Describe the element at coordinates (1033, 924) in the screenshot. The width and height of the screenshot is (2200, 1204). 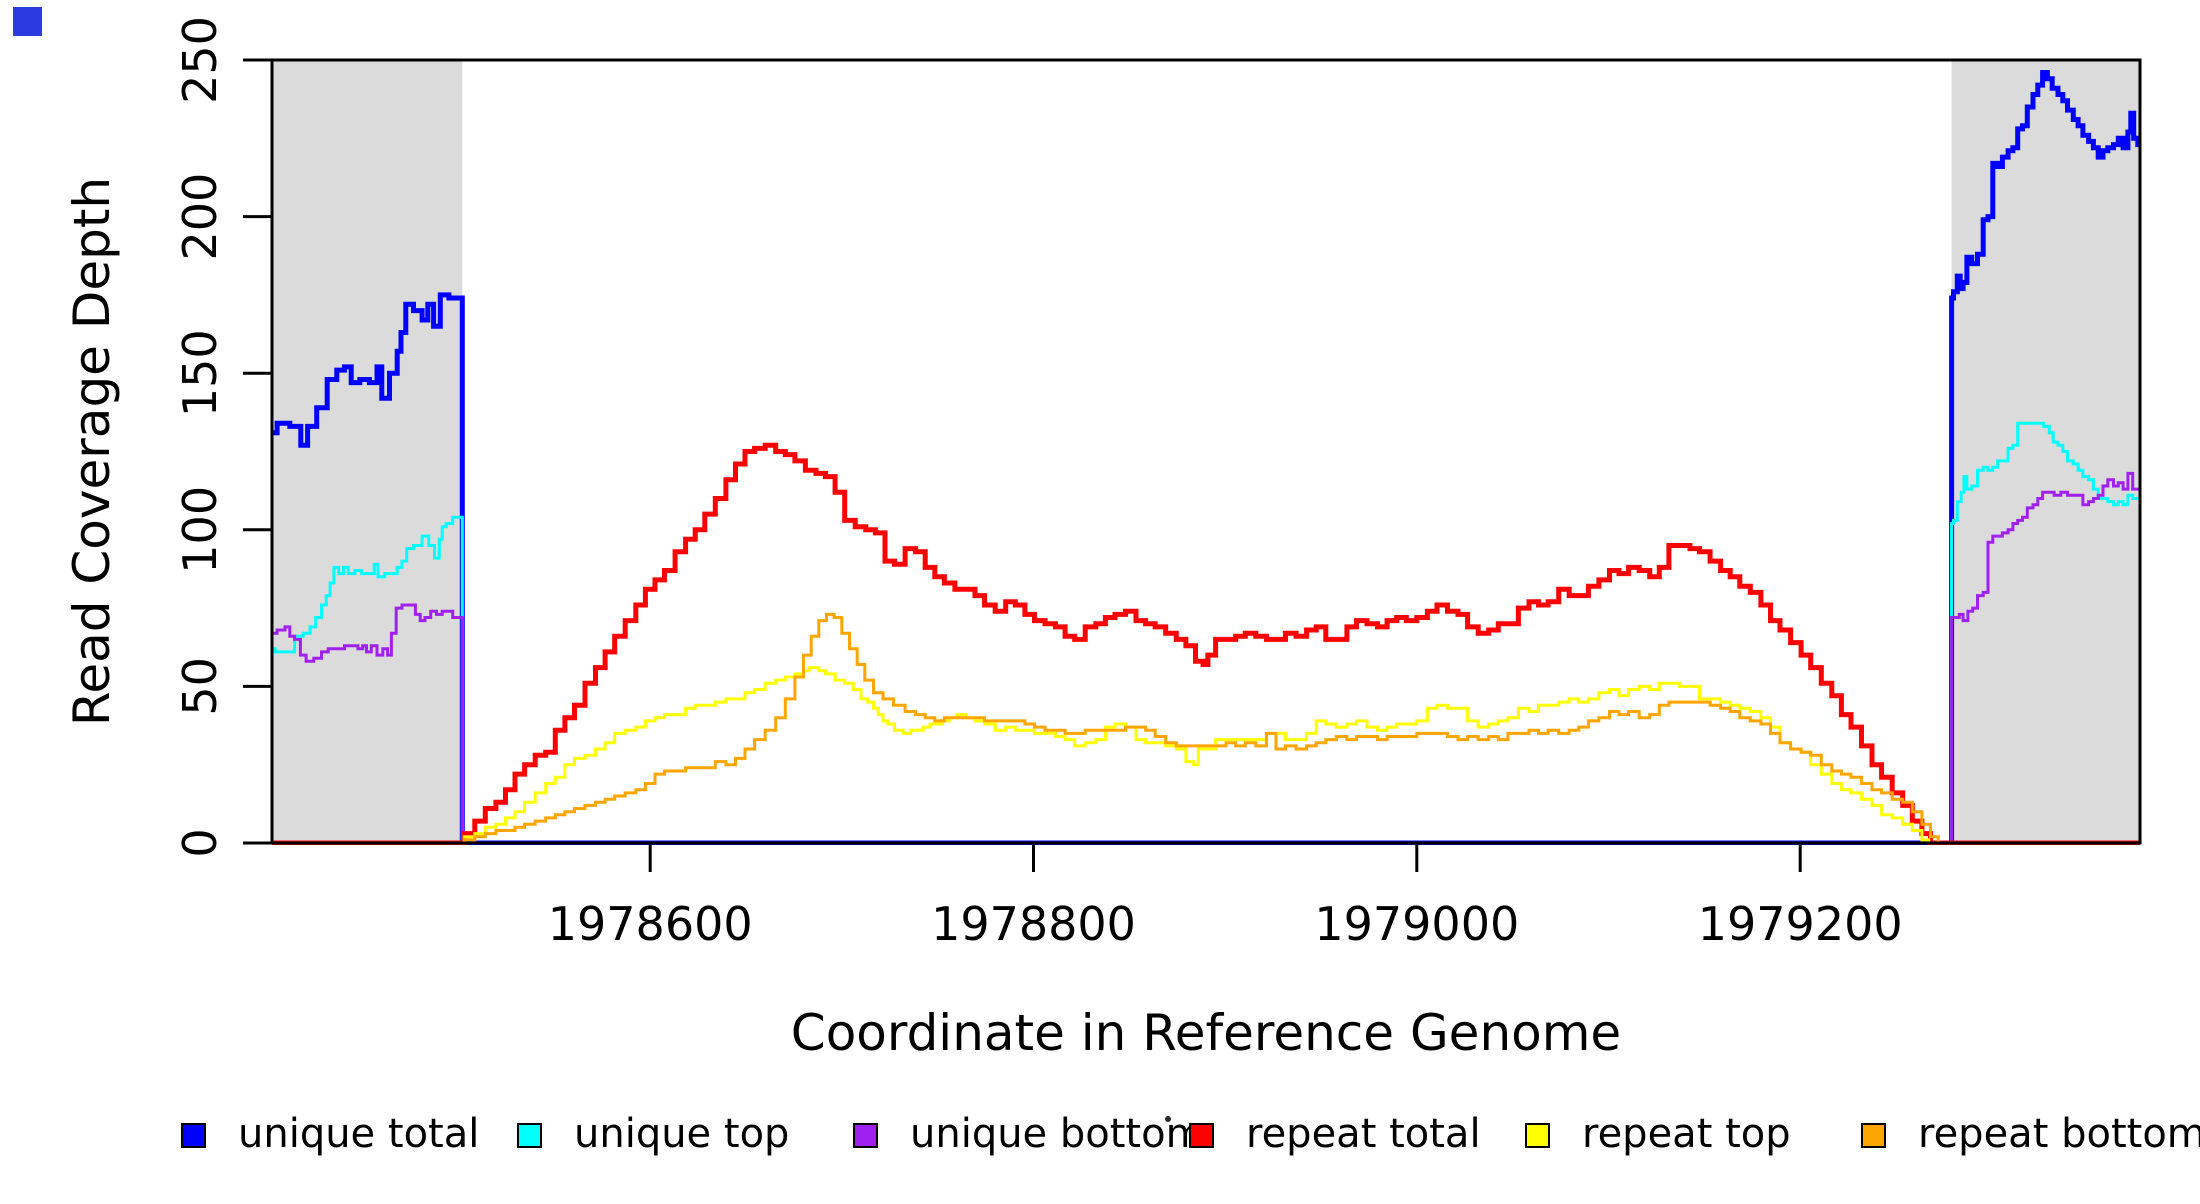
I see `x-tick-label: 1978800` at that location.